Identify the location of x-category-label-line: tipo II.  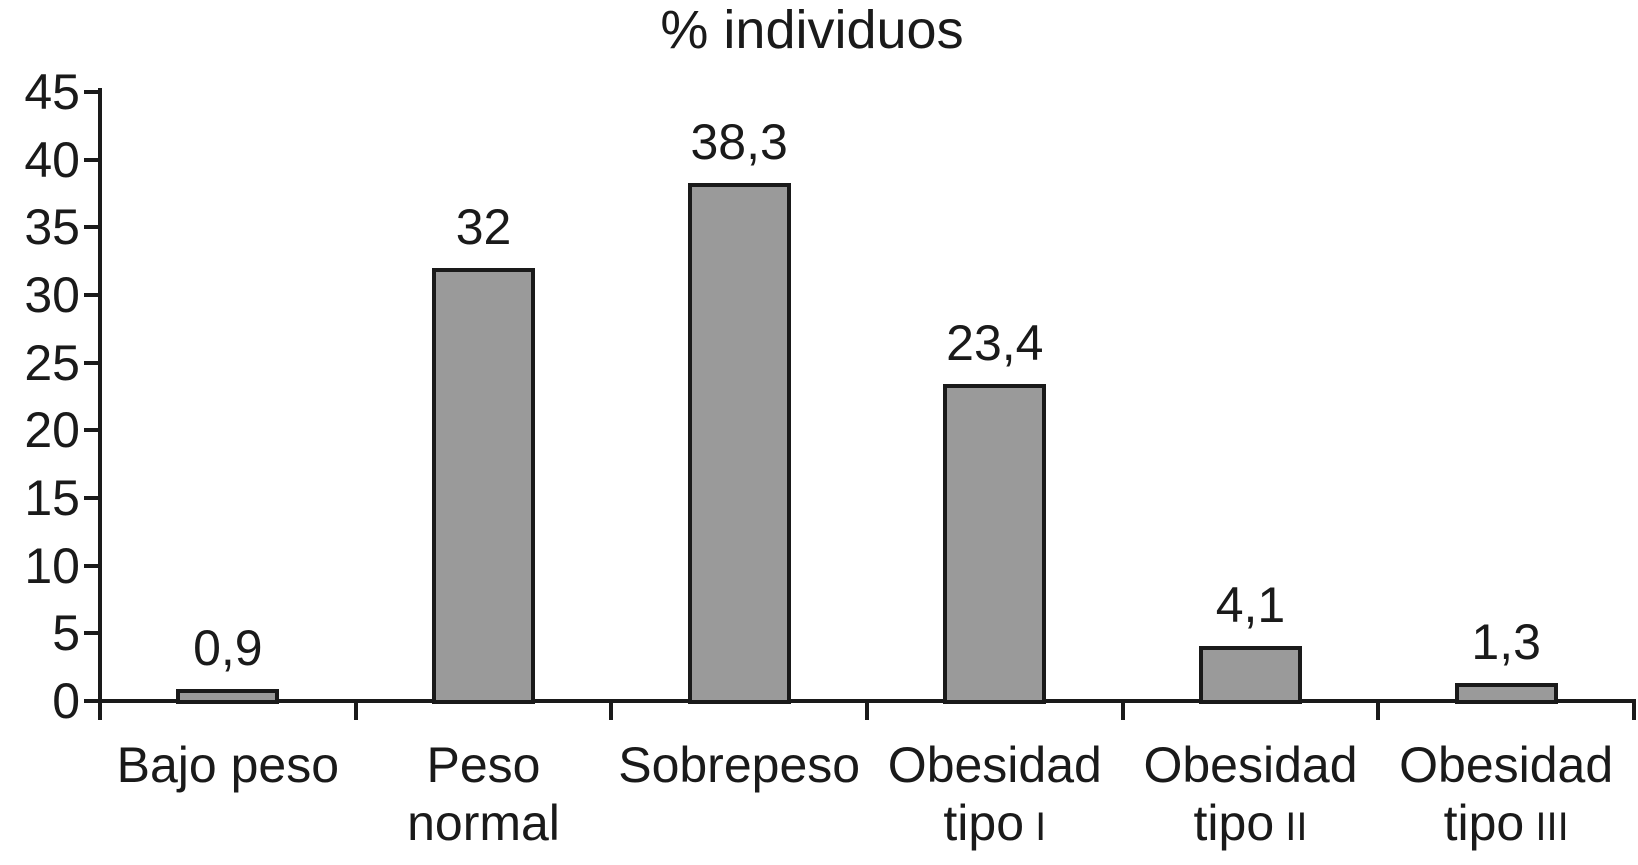
(1250, 823).